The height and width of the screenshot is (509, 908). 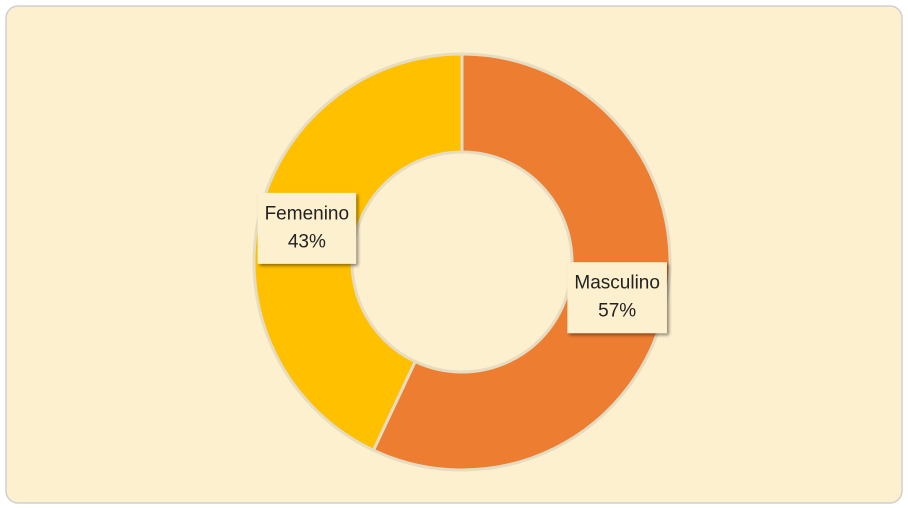 I want to click on label-category: Masculino, so click(x=617, y=283).